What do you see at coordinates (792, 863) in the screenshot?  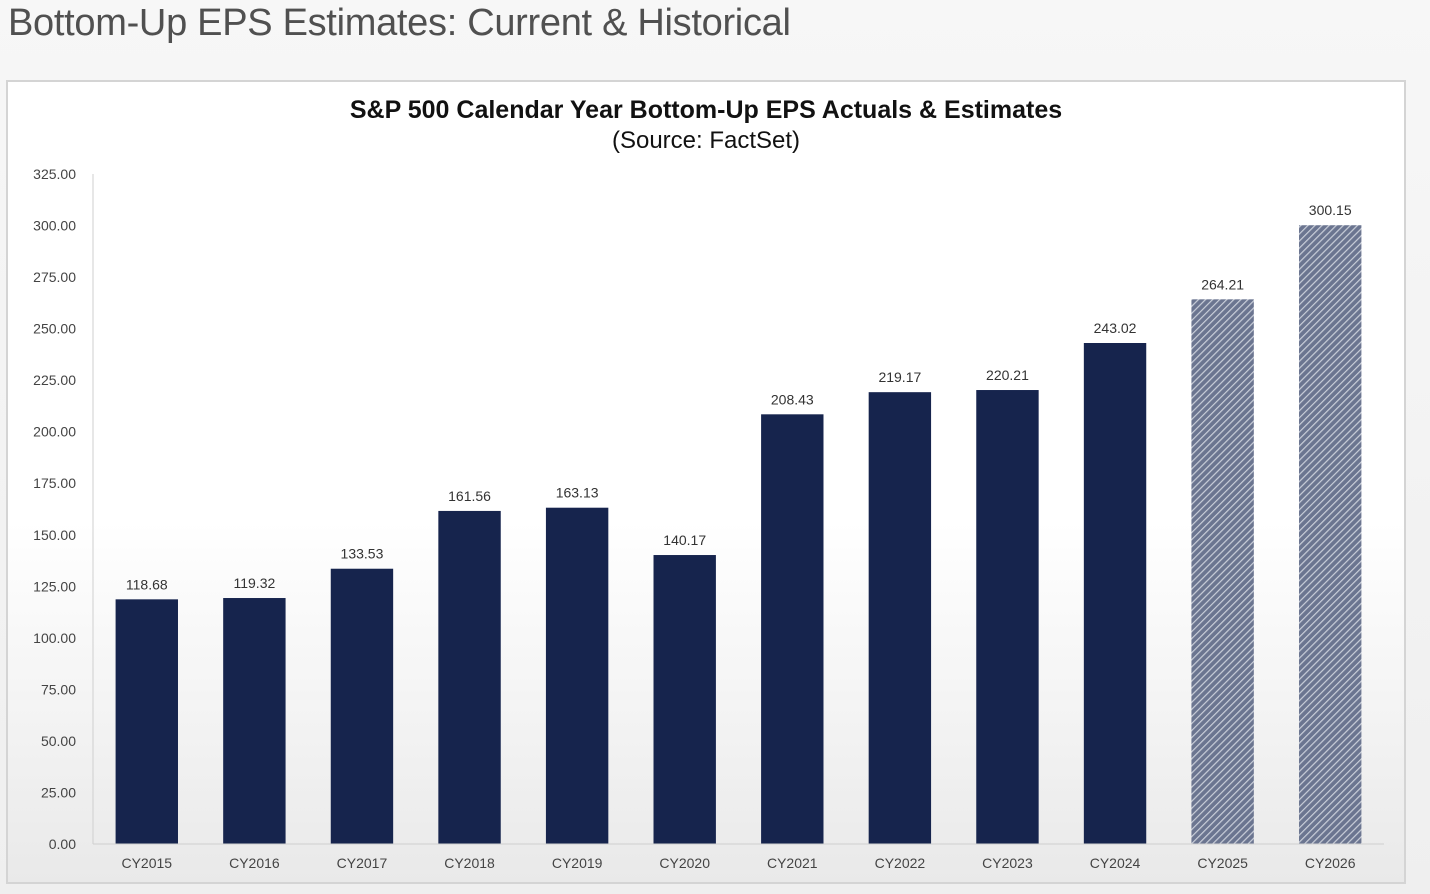 I see `x-tick-label: CY2021` at bounding box center [792, 863].